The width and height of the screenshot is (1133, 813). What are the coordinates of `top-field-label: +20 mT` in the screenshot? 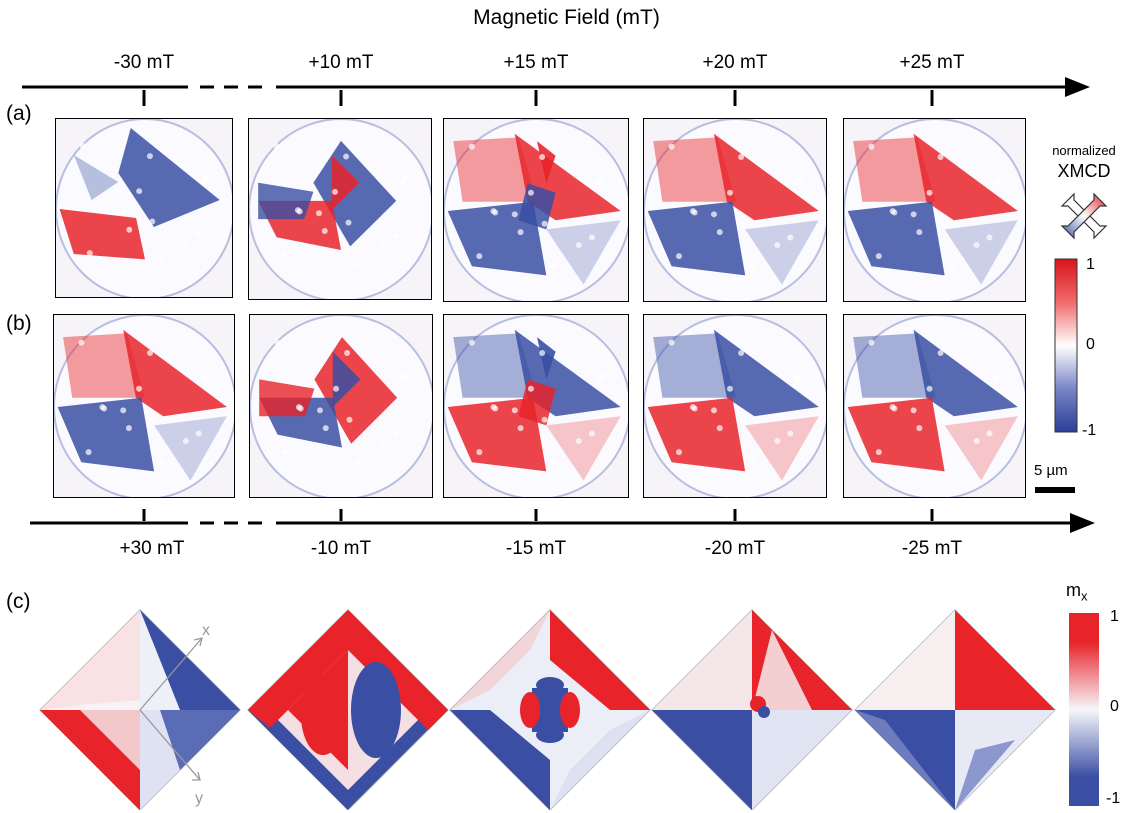 It's located at (735, 62).